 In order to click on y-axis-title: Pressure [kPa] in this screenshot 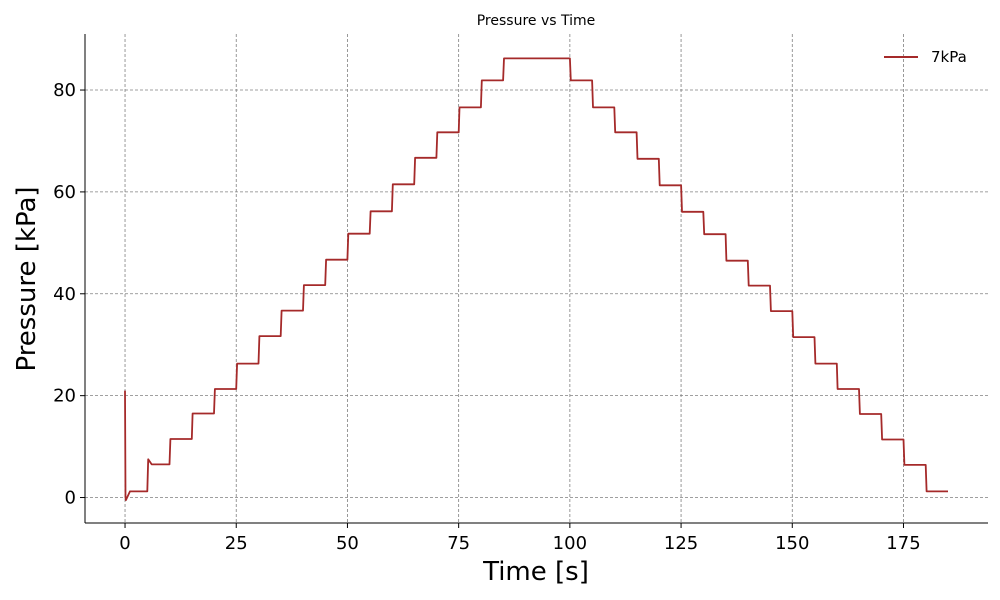, I will do `click(27, 278)`.